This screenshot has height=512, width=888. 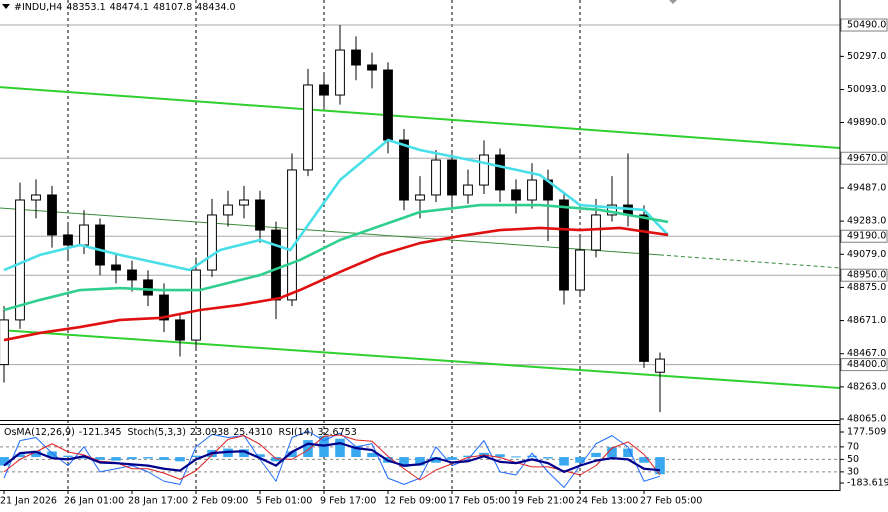 I want to click on x-tick-label: 26 Jan 01:00, so click(x=94, y=501).